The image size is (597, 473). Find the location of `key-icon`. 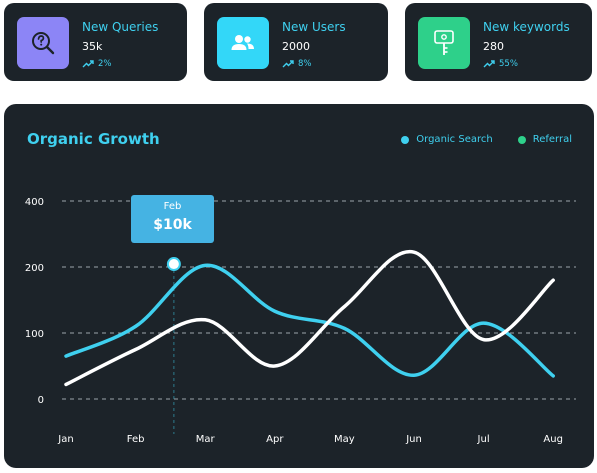

key-icon is located at coordinates (444, 42).